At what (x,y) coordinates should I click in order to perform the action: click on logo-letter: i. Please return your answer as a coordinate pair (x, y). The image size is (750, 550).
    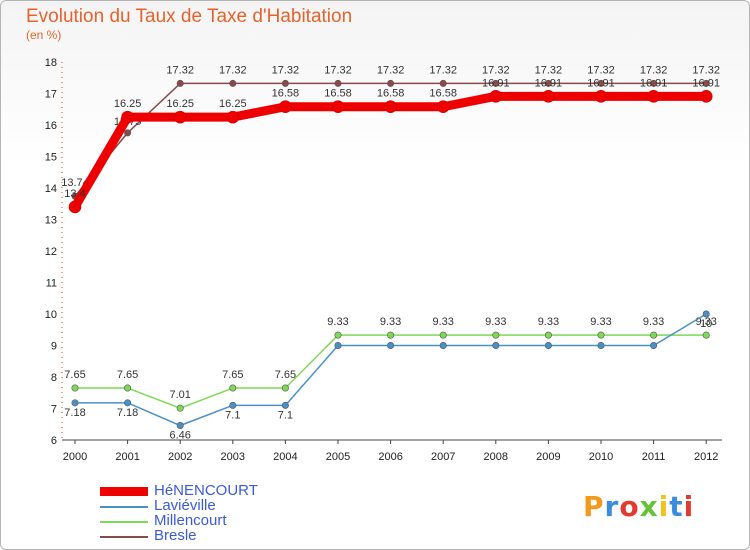
    Looking at the image, I should click on (664, 506).